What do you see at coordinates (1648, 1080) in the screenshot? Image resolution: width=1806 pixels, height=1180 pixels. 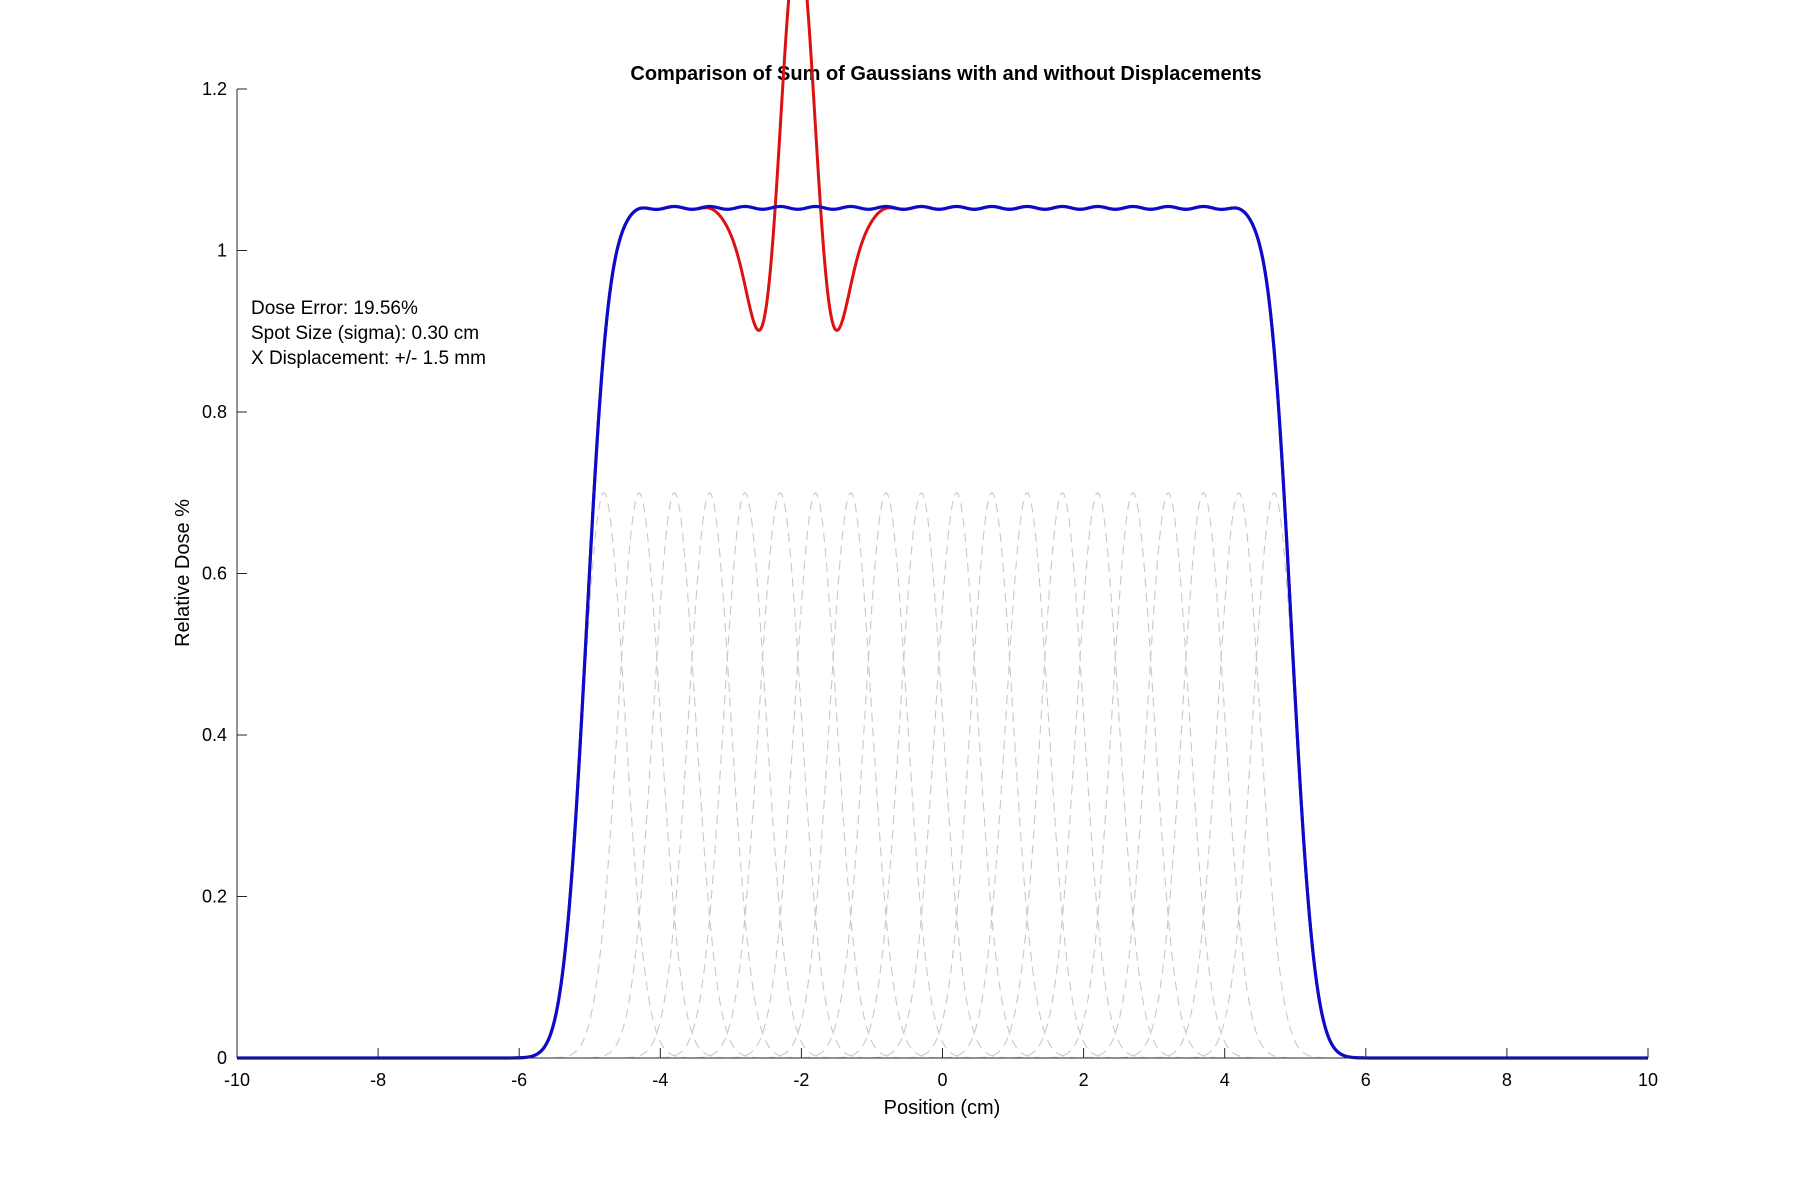 I see `x-tick-label: 10` at bounding box center [1648, 1080].